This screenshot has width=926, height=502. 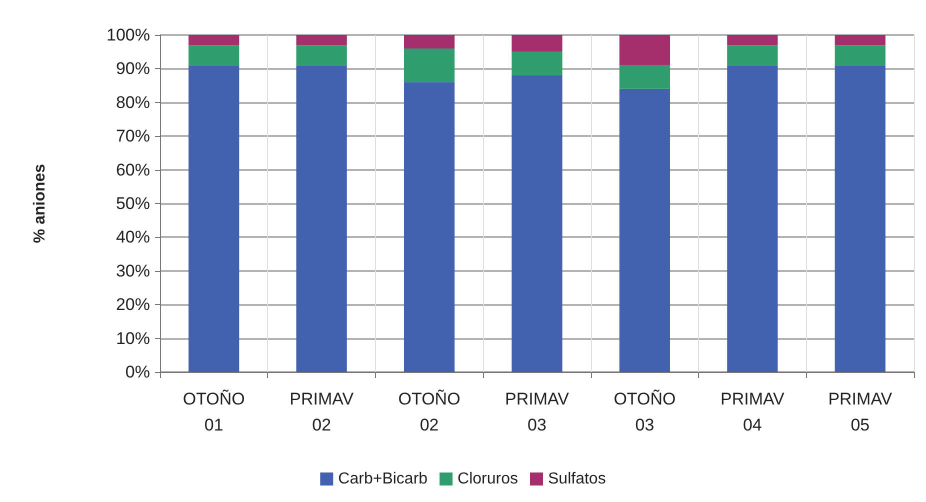 What do you see at coordinates (133, 203) in the screenshot?
I see `y-tick-label: 50%` at bounding box center [133, 203].